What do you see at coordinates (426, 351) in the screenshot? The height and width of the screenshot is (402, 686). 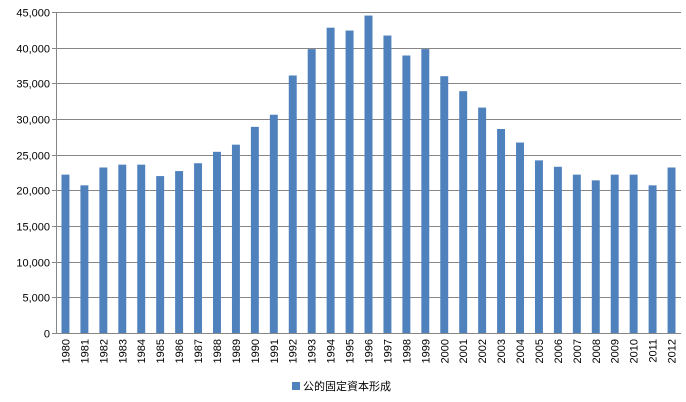 I see `x-tick-label: 1999` at bounding box center [426, 351].